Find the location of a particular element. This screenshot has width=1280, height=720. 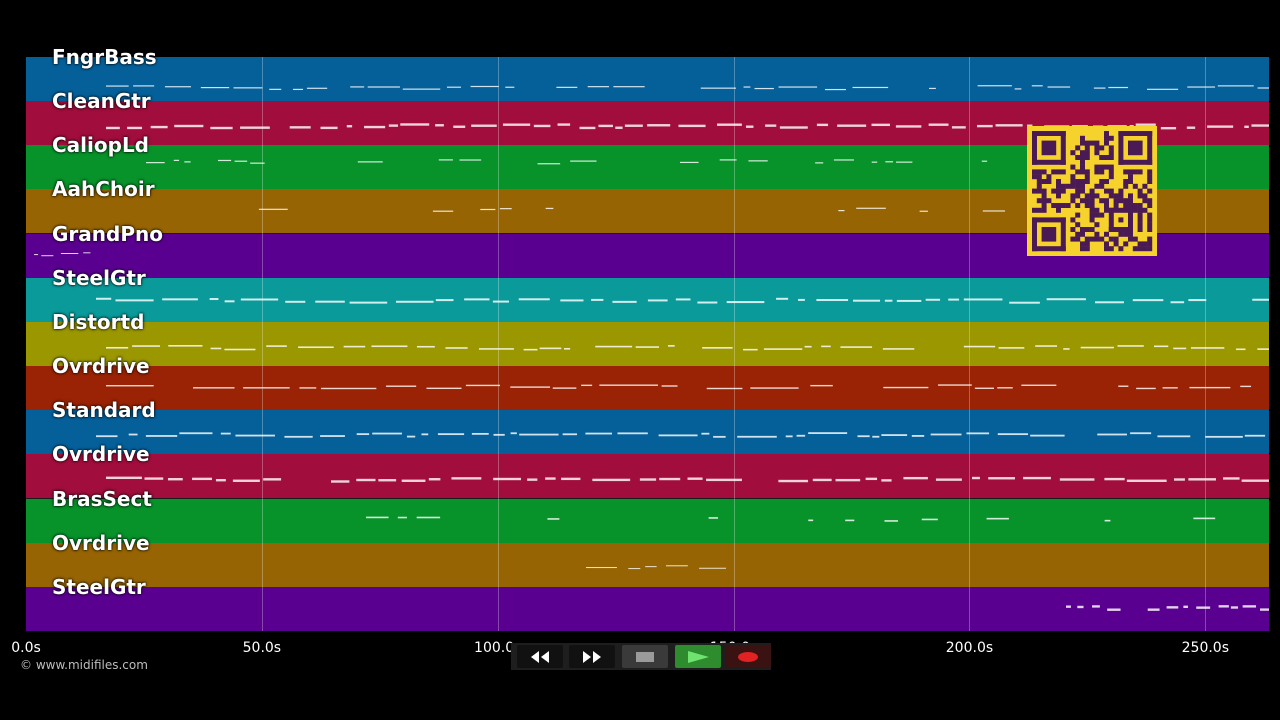

track-label: FngrBass is located at coordinates (104, 57).